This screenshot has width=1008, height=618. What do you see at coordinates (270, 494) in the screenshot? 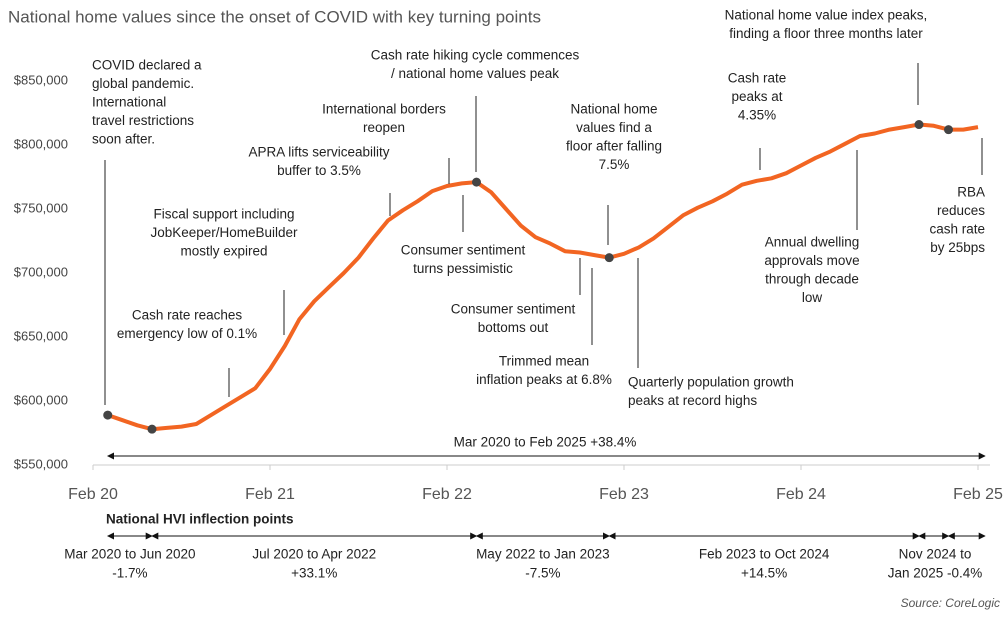
I see `x-tick-label: Feb 21` at bounding box center [270, 494].